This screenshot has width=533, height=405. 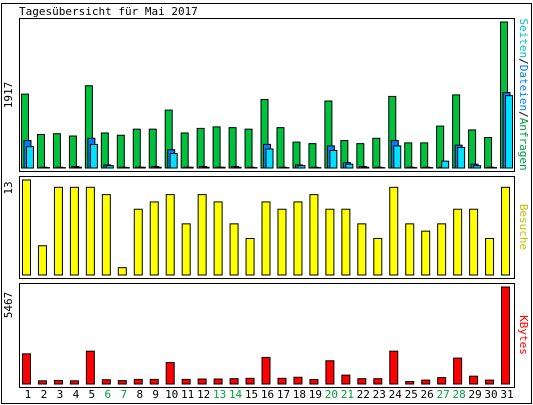 I want to click on day-label: 27, so click(x=443, y=394).